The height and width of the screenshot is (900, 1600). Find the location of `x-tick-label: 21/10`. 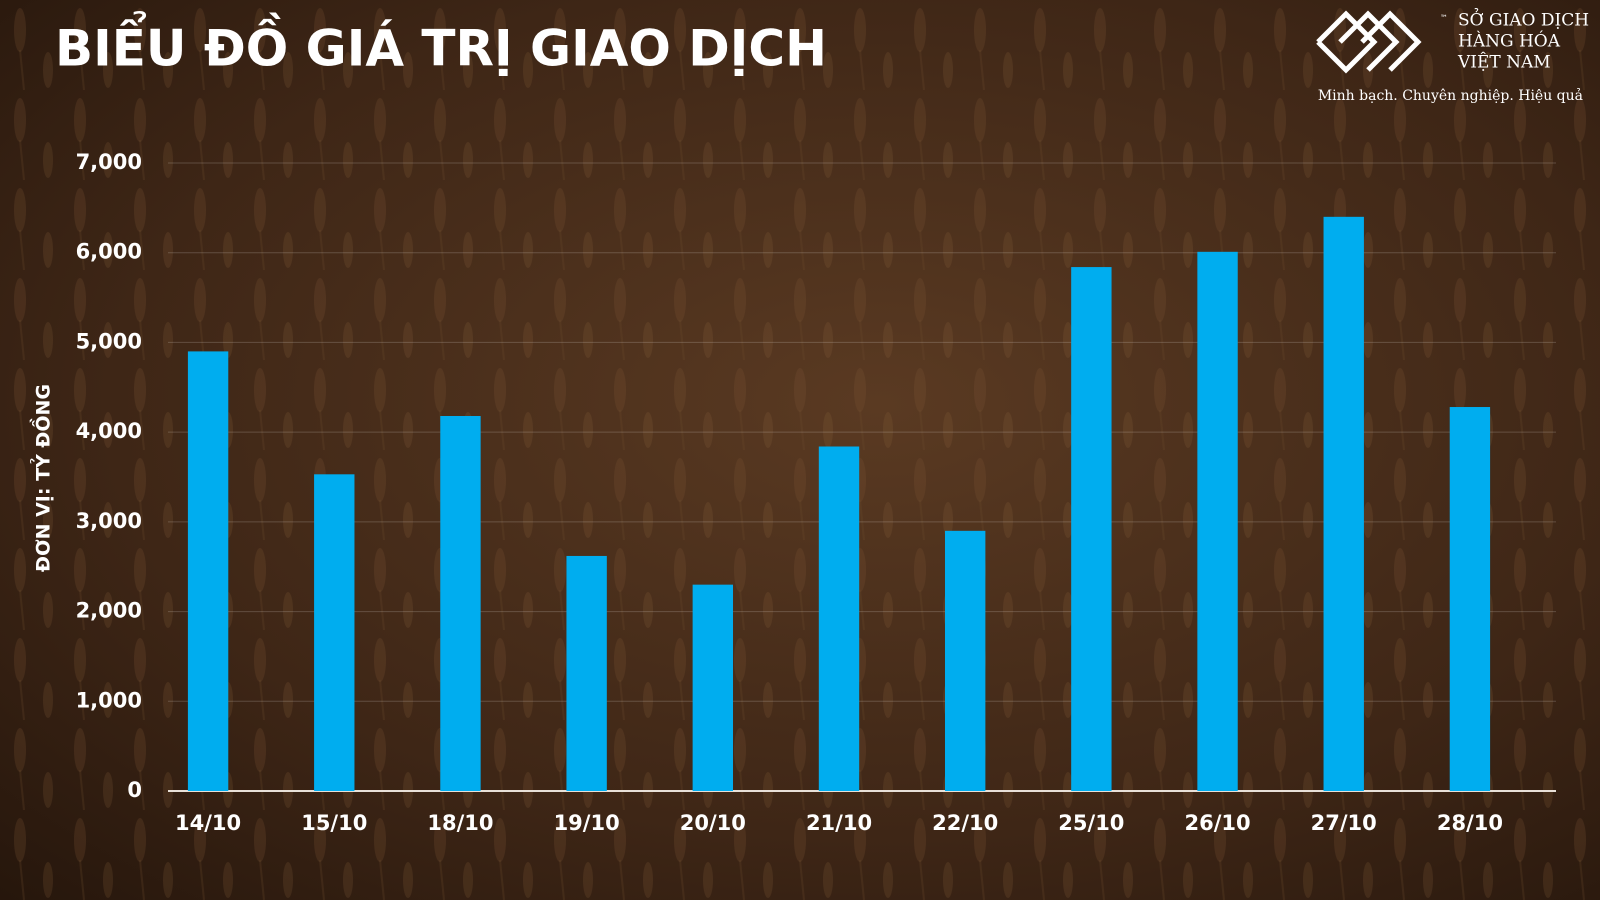

x-tick-label: 21/10 is located at coordinates (839, 823).